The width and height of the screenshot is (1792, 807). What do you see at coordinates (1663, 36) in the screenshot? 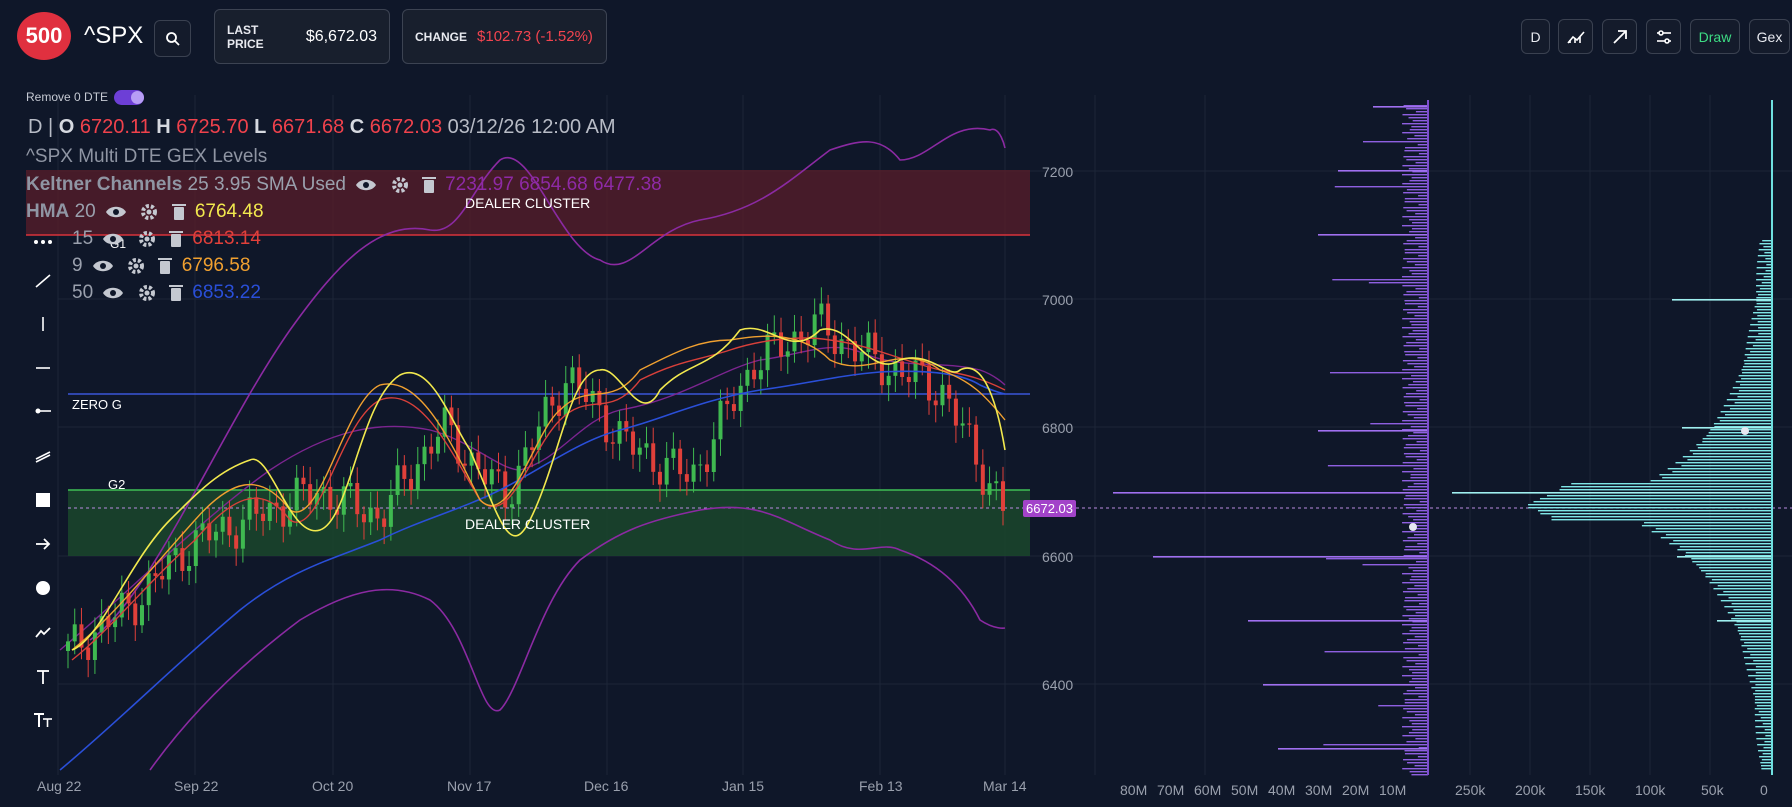
I see `settings-button` at bounding box center [1663, 36].